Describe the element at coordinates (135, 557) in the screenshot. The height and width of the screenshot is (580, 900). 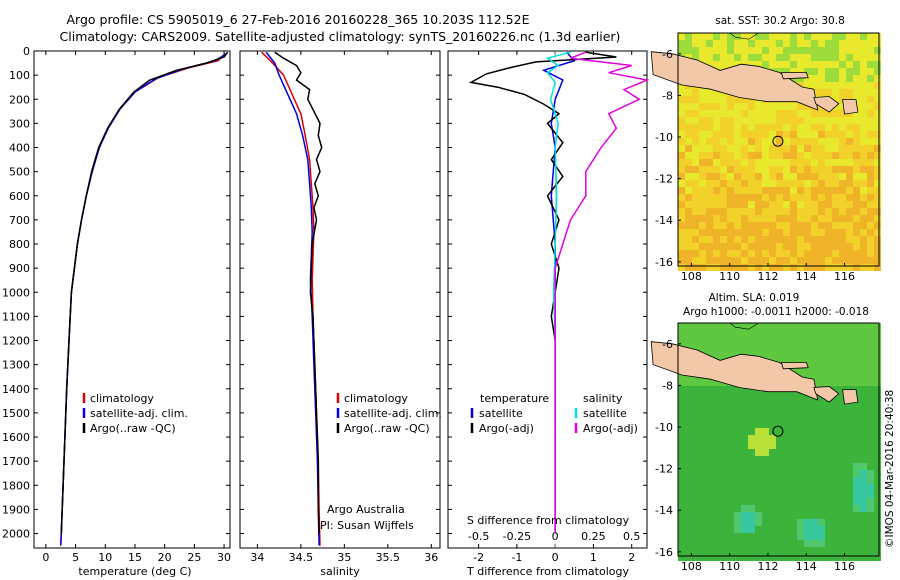
I see `x-tick-label: 15` at that location.